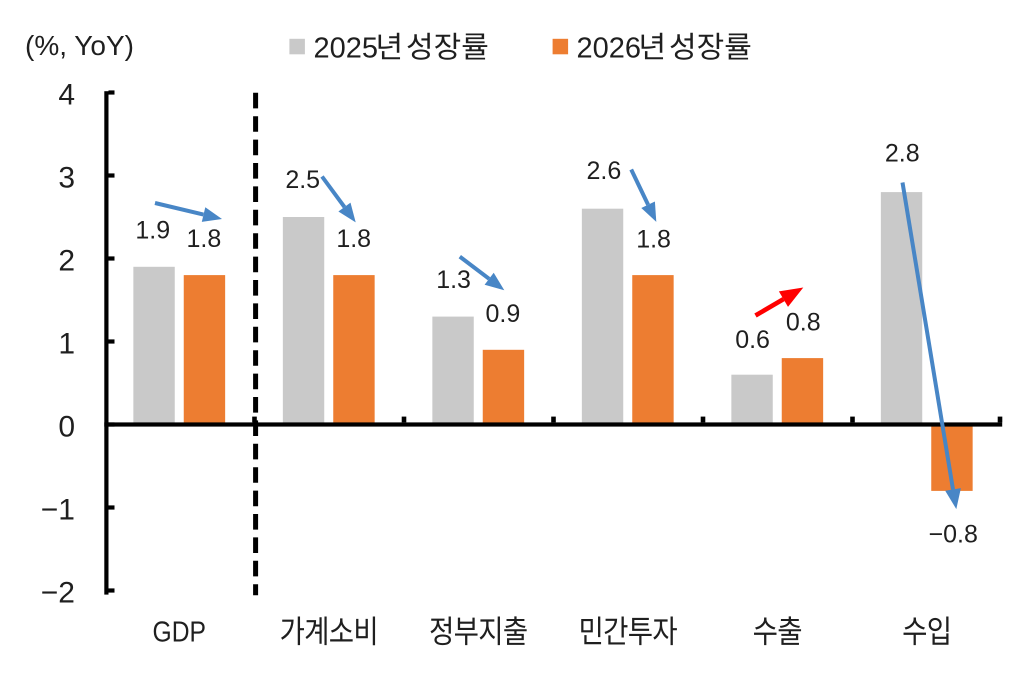 The height and width of the screenshot is (686, 1020). Describe the element at coordinates (179, 632) in the screenshot. I see `svg-text: GDP` at that location.